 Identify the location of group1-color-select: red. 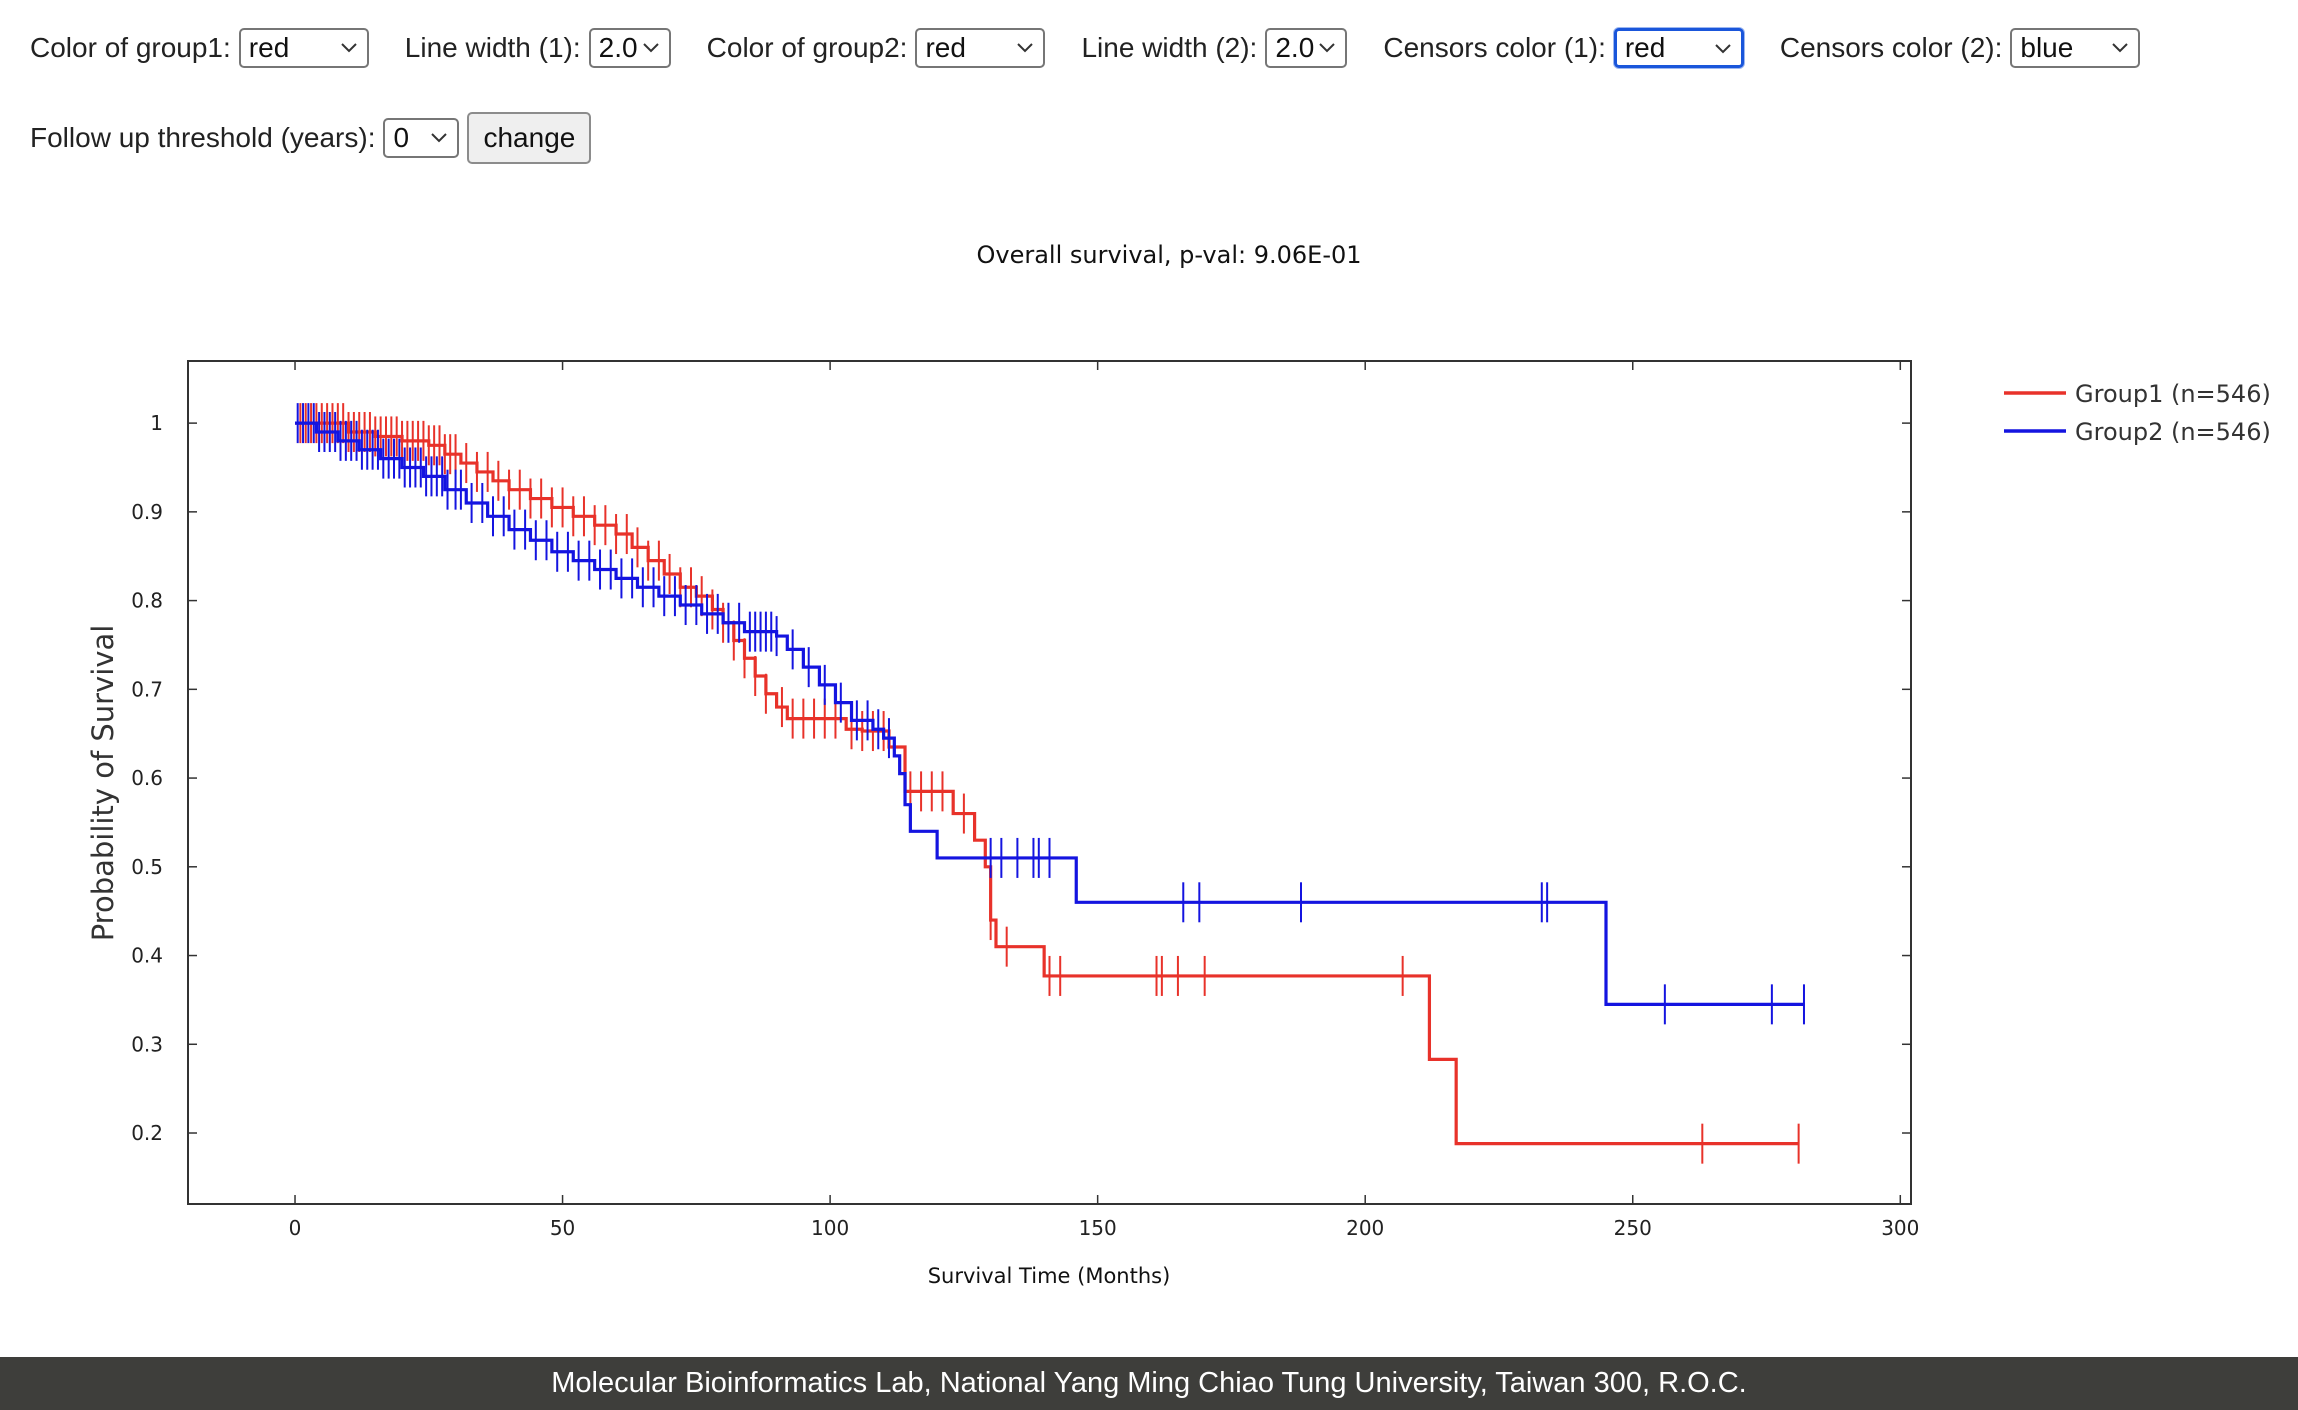
(303, 48).